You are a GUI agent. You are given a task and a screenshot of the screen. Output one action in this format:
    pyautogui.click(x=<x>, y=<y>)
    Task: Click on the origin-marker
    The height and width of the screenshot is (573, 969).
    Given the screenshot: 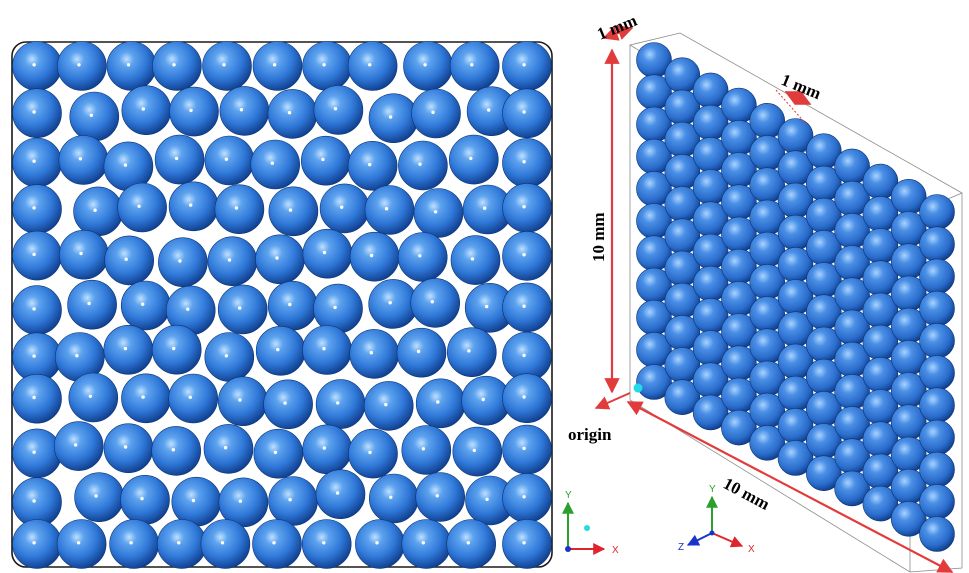 What is the action you would take?
    pyautogui.click(x=638, y=388)
    